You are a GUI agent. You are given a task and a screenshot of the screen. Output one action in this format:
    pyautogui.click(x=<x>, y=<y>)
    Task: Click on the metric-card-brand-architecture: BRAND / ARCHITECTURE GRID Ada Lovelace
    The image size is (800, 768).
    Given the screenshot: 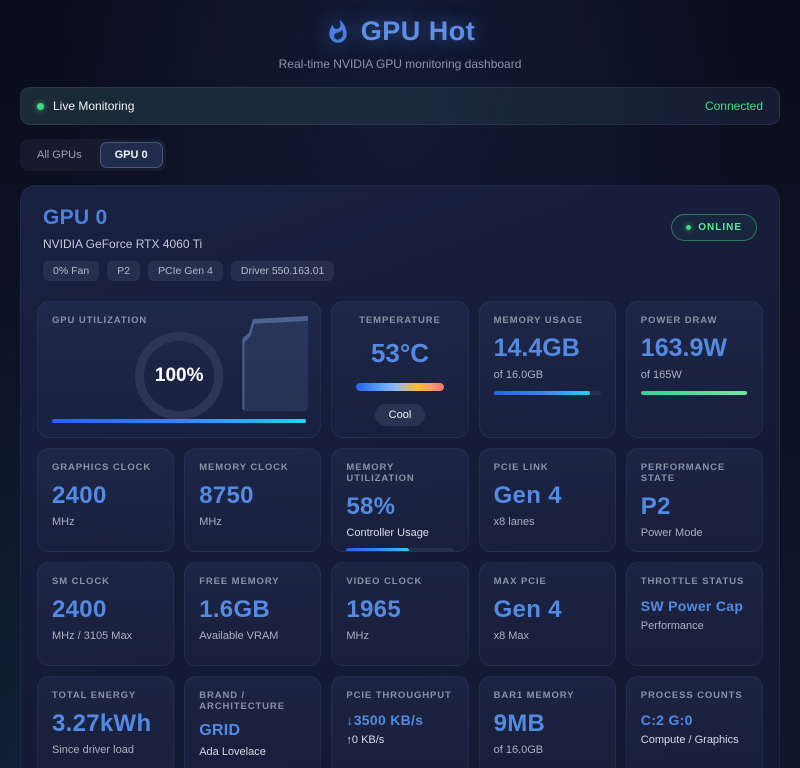 What is the action you would take?
    pyautogui.click(x=253, y=722)
    